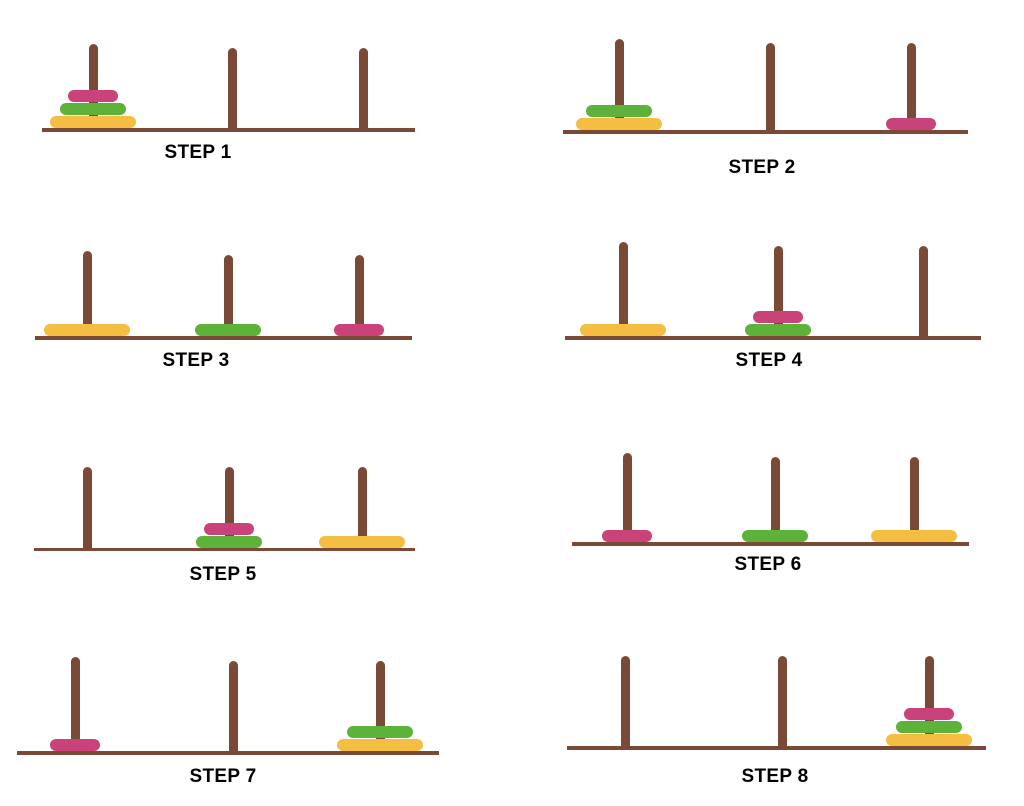 This screenshot has height=806, width=1024. What do you see at coordinates (196, 360) in the screenshot?
I see `step-label: STEP 3` at bounding box center [196, 360].